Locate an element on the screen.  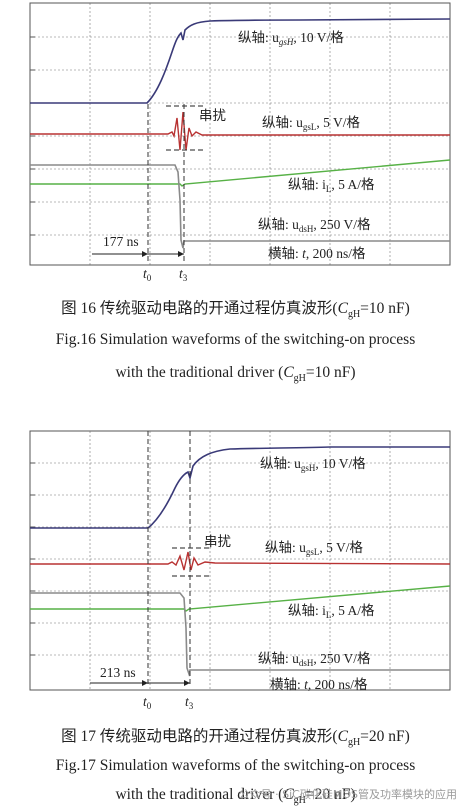
label-interval: 213 ns is located at coordinates (118, 672).